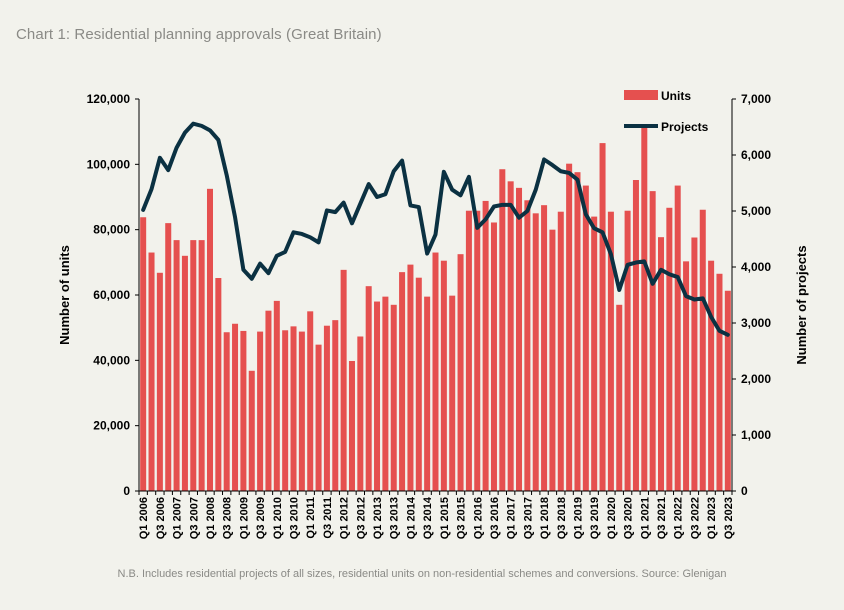  What do you see at coordinates (144, 518) in the screenshot?
I see `x-tick-label: Q1 2006` at bounding box center [144, 518].